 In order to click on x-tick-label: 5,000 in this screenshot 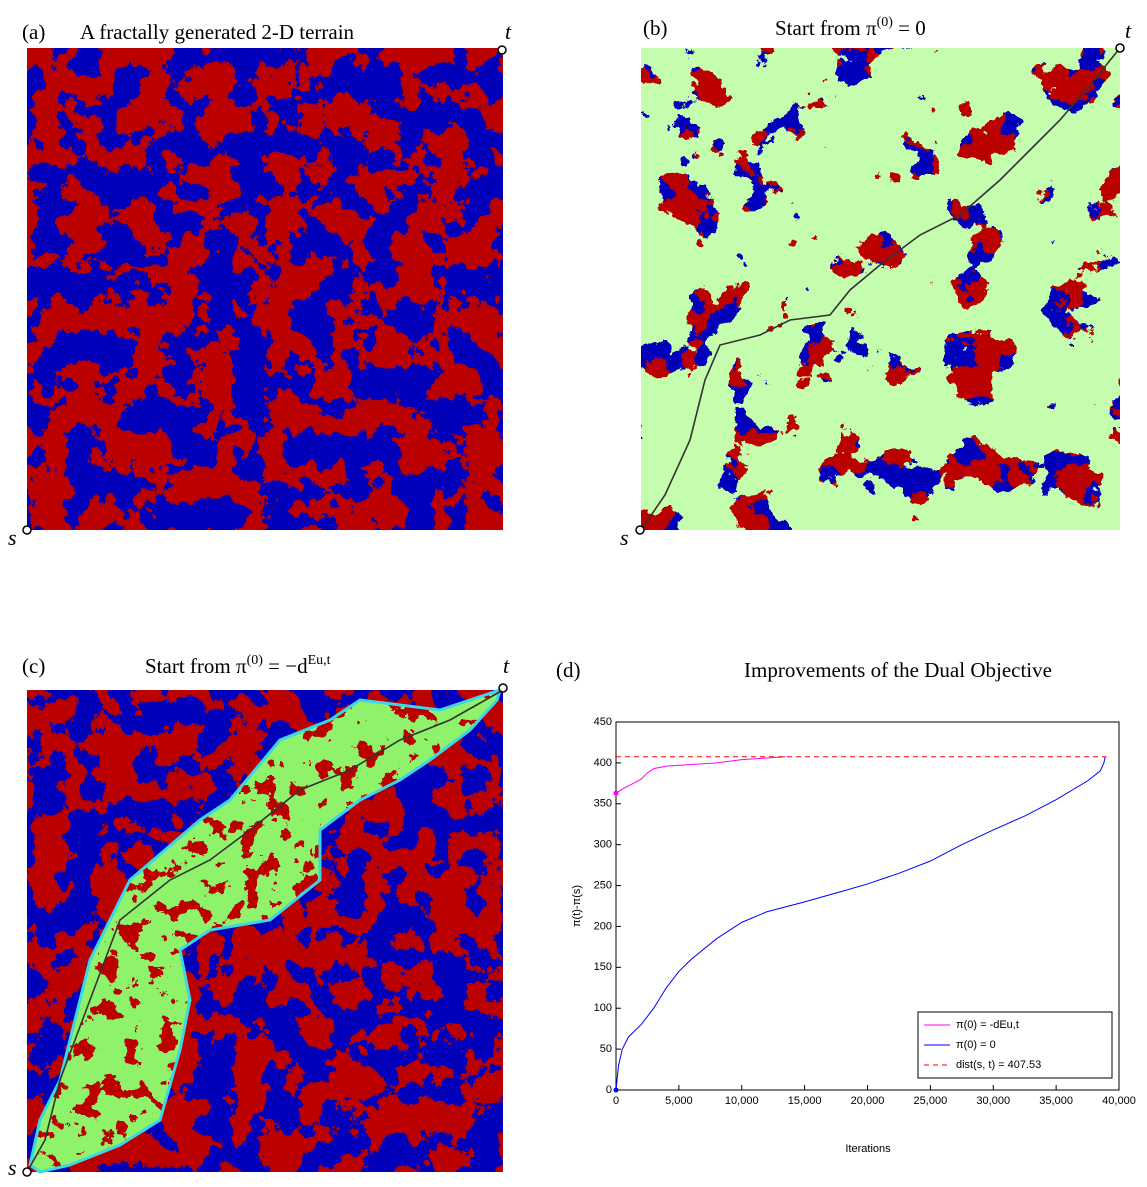, I will do `click(679, 1101)`.